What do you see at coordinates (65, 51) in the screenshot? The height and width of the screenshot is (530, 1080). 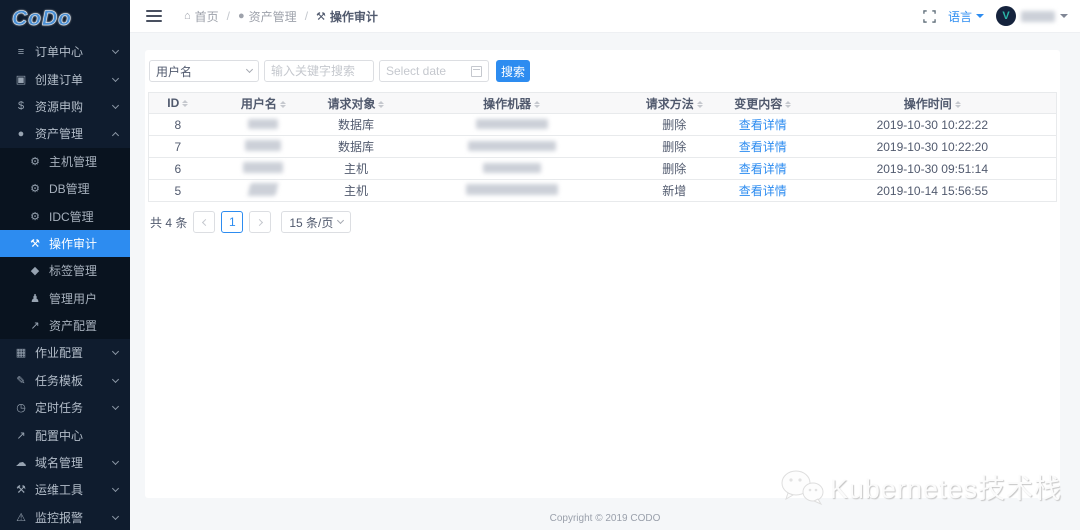 I see `sidebar-item-order-center: ≡ 订单中心` at bounding box center [65, 51].